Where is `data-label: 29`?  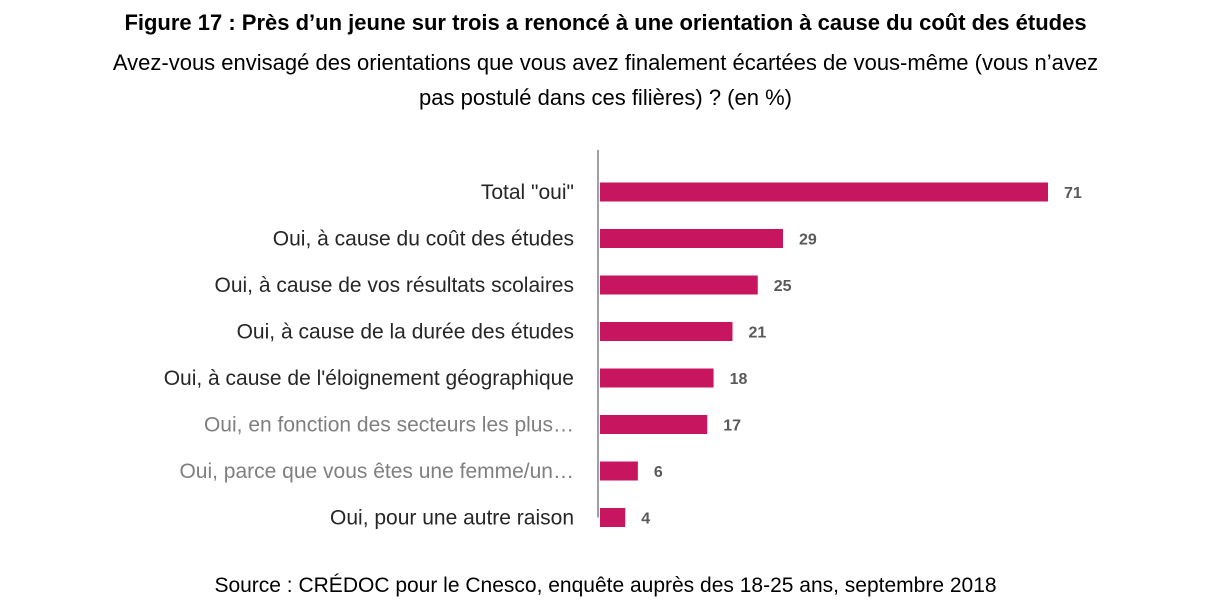 data-label: 29 is located at coordinates (808, 240).